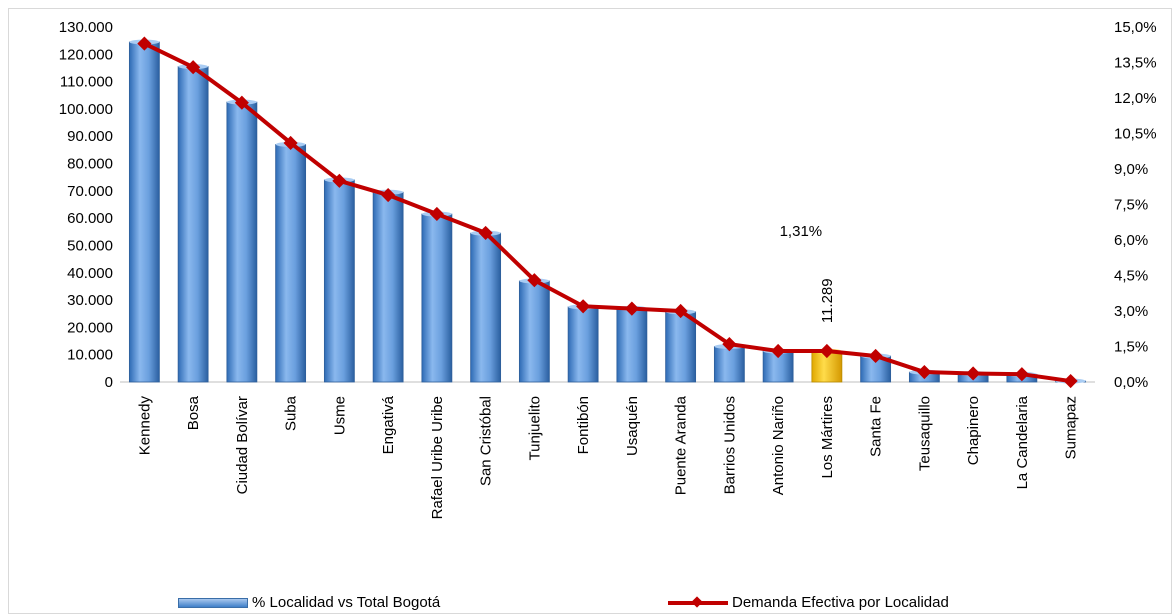  Describe the element at coordinates (144, 426) in the screenshot. I see `x-tick-label: Kennedy` at that location.